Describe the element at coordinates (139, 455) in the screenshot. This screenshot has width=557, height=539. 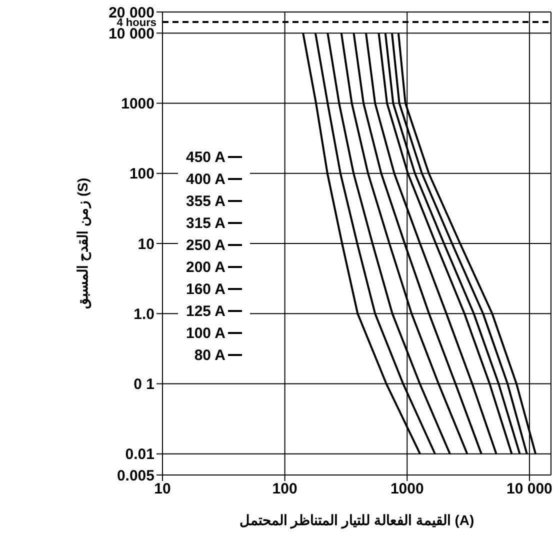
I see `y-tick-label: 0.01` at that location.